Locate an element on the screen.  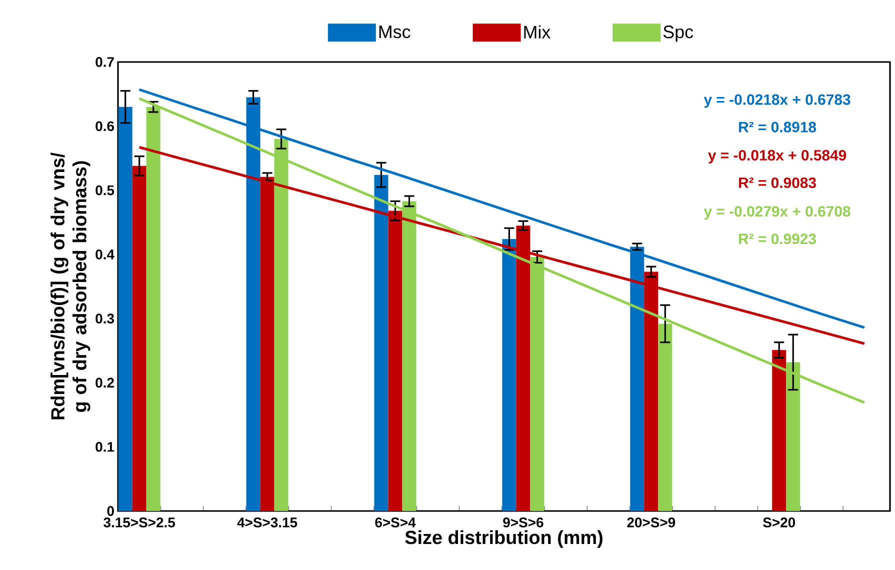
y-tick-label: 0.7 is located at coordinates (105, 62).